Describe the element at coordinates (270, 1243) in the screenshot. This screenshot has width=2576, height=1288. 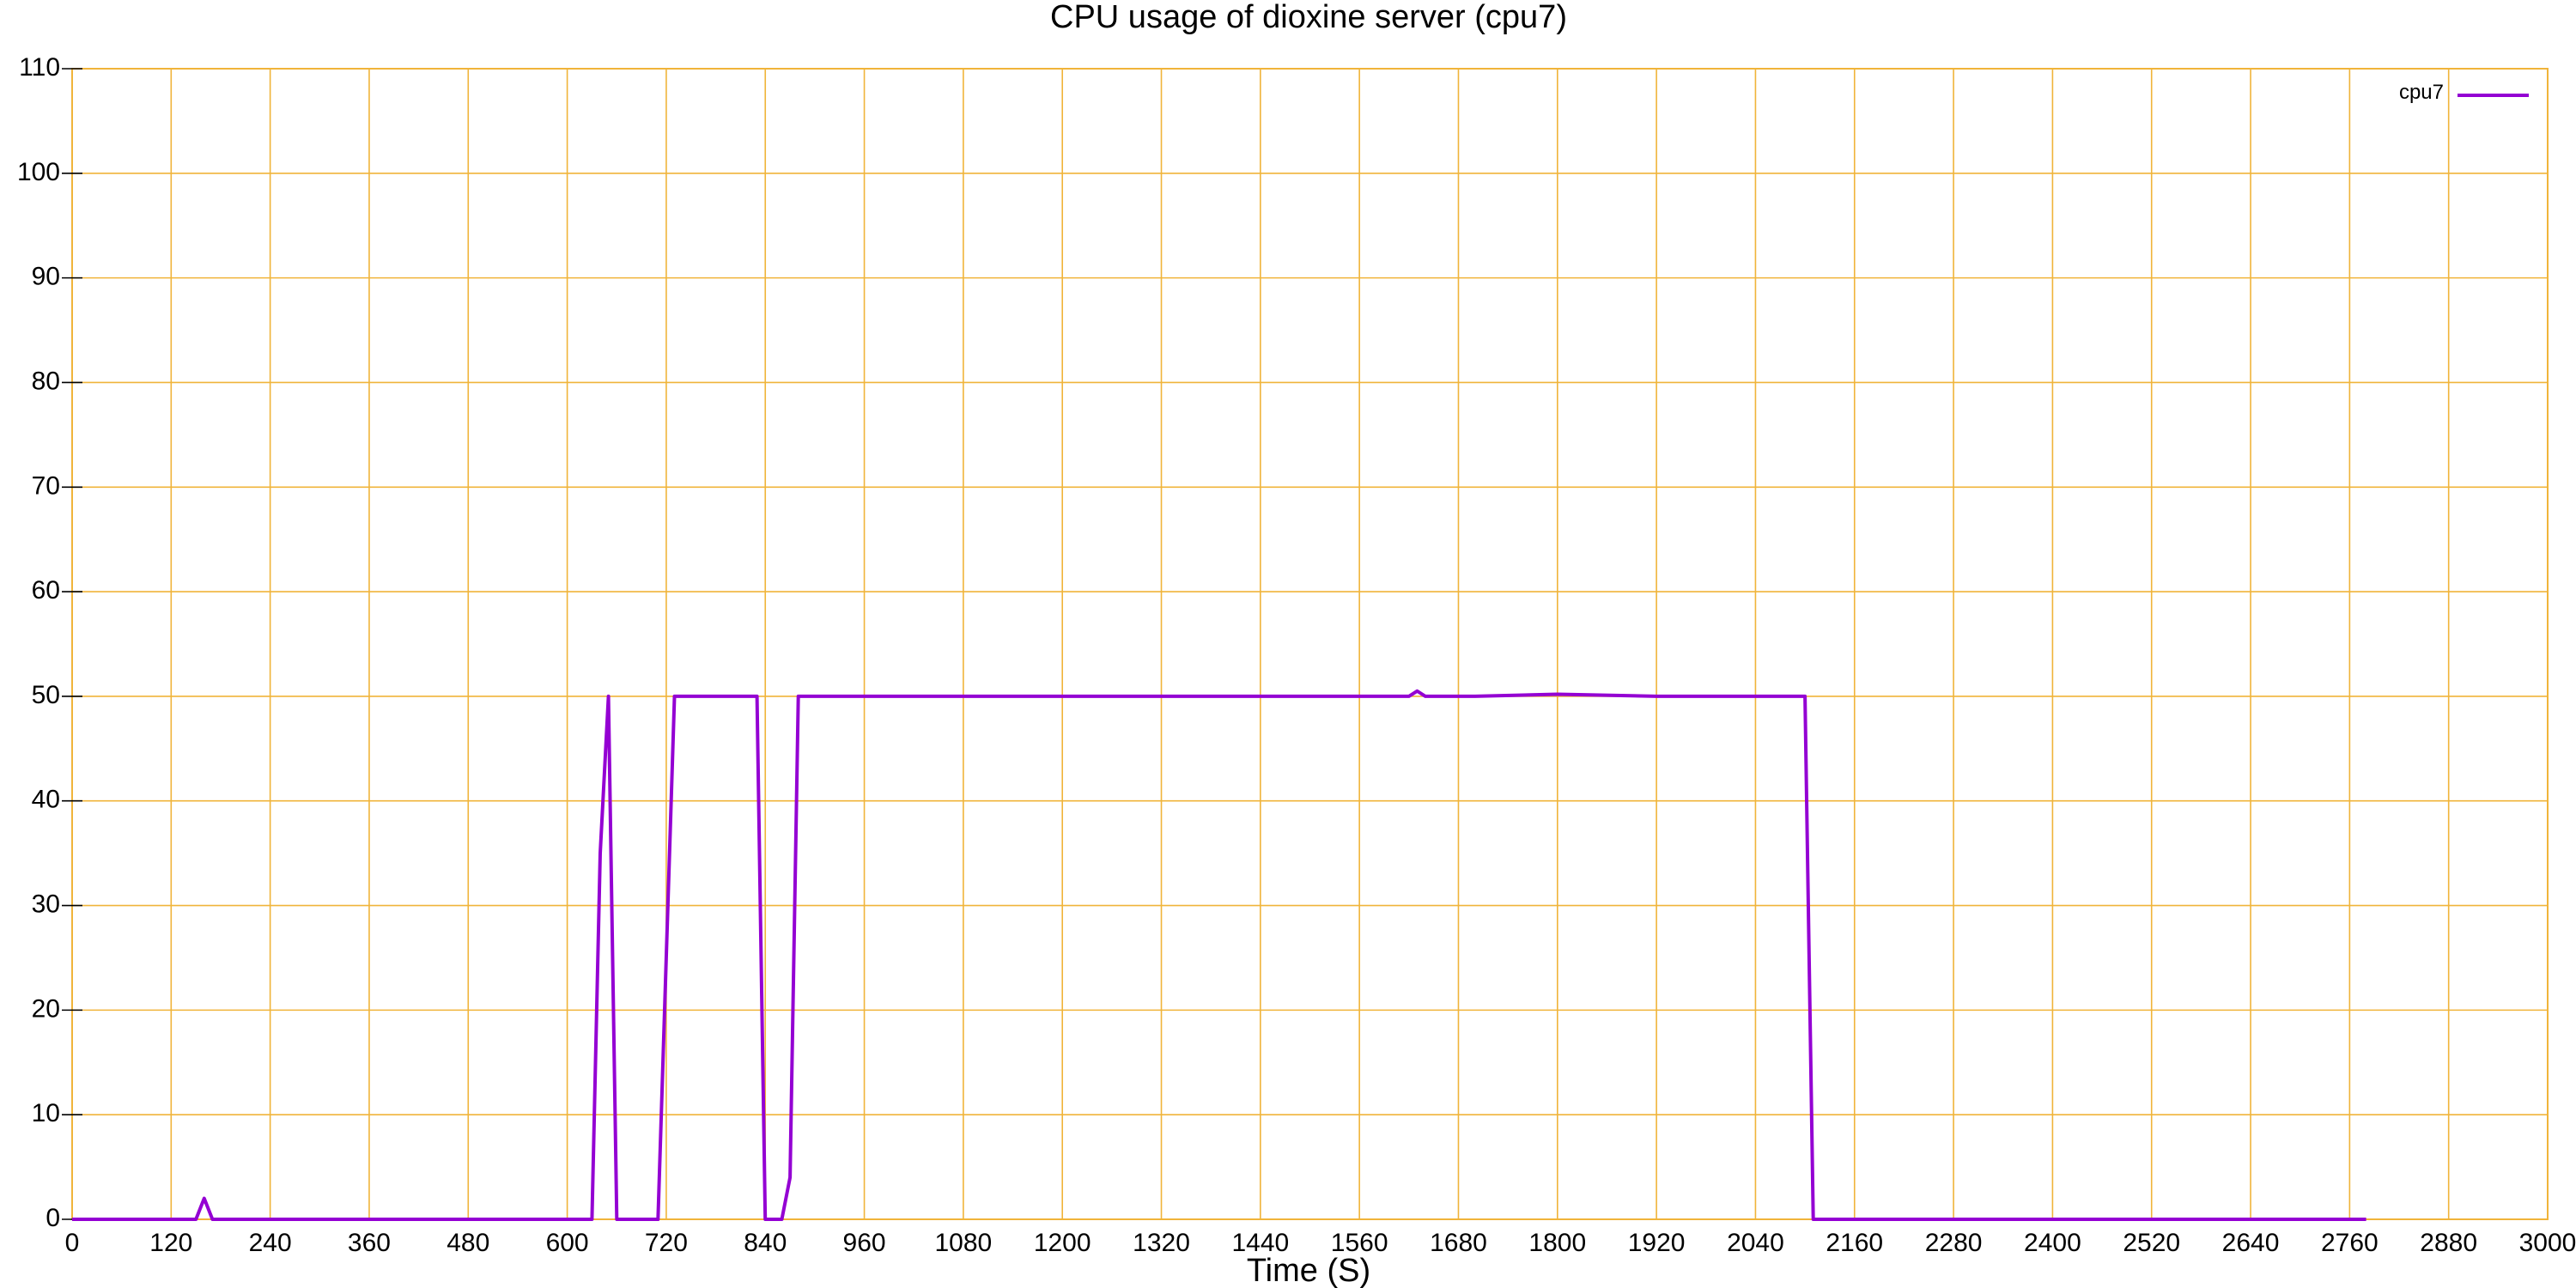
I see `x-tick-label: 240` at that location.